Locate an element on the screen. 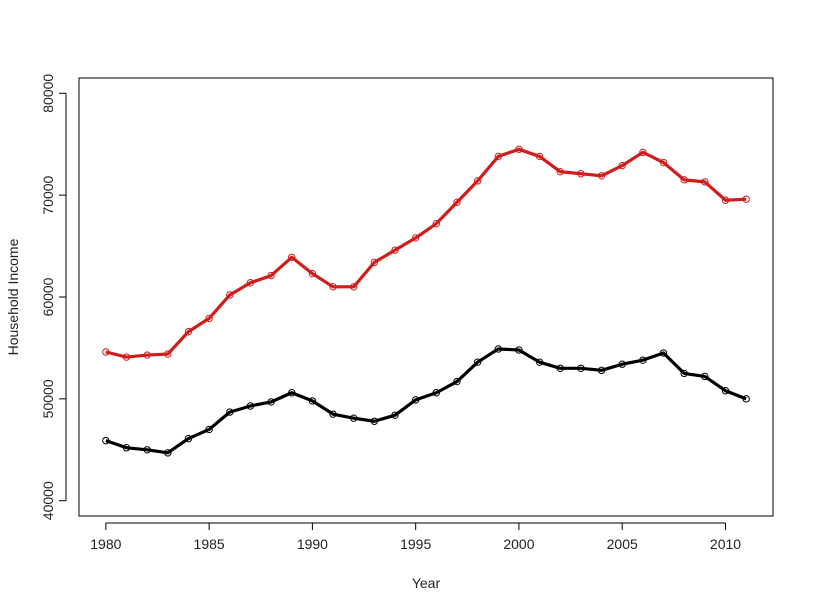  x-axis: 1980 1985 1990 1995 2000 2005 2010 is located at coordinates (415, 537).